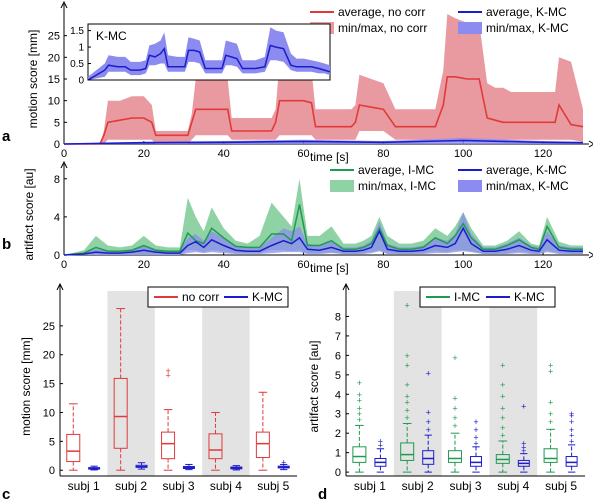 The image size is (593, 503). Describe the element at coordinates (49, 327) in the screenshot. I see `panel-c-y-tick-label: 25` at that location.